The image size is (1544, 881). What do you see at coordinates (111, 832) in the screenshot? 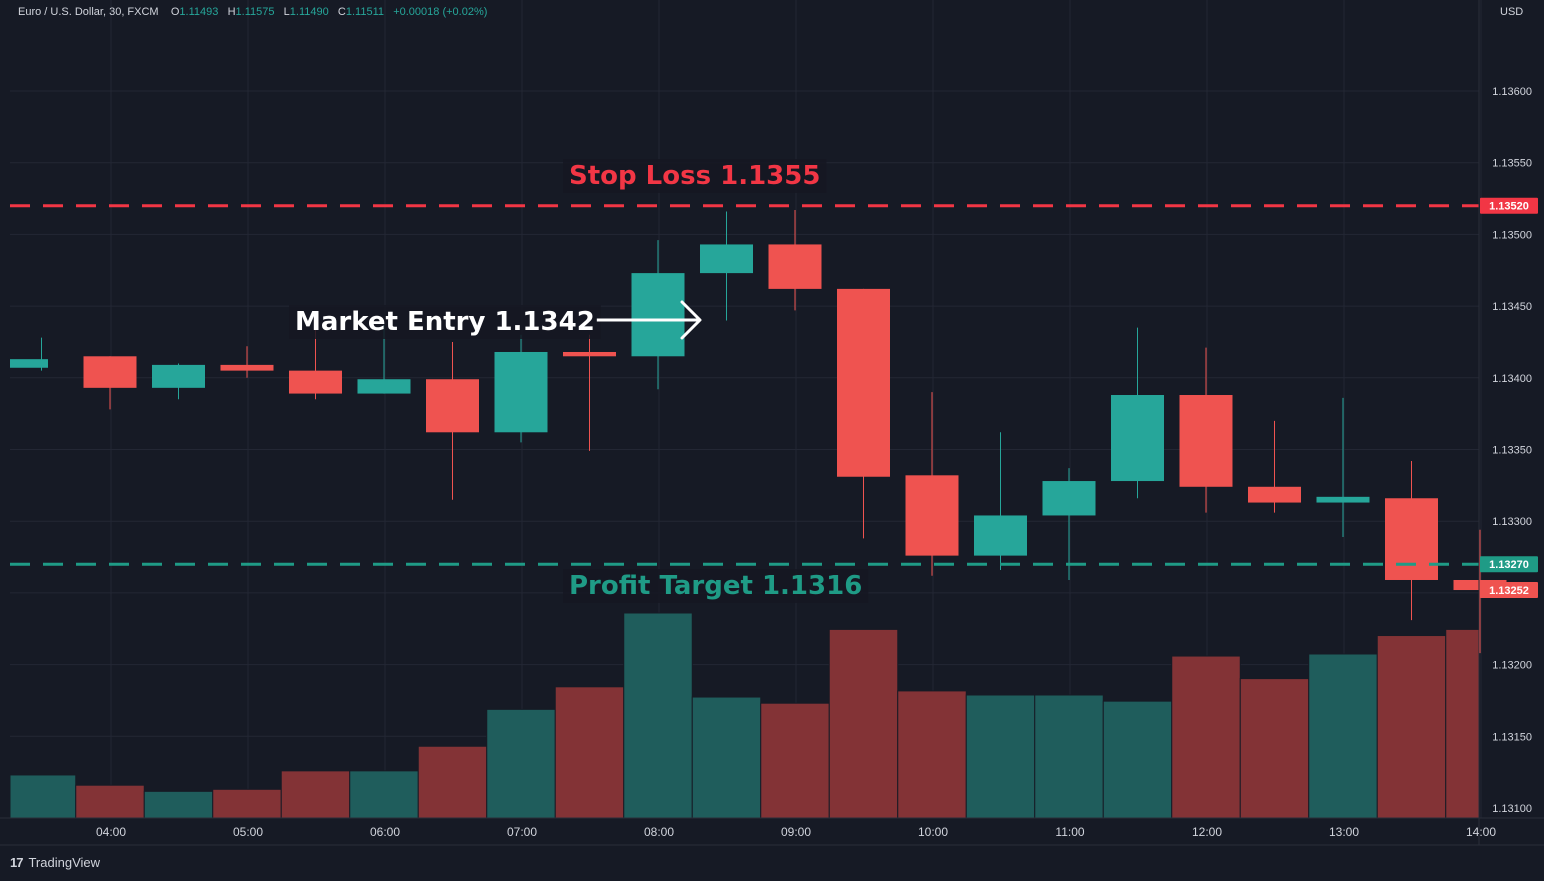
I see `x-tick-label: 04:00` at bounding box center [111, 832].